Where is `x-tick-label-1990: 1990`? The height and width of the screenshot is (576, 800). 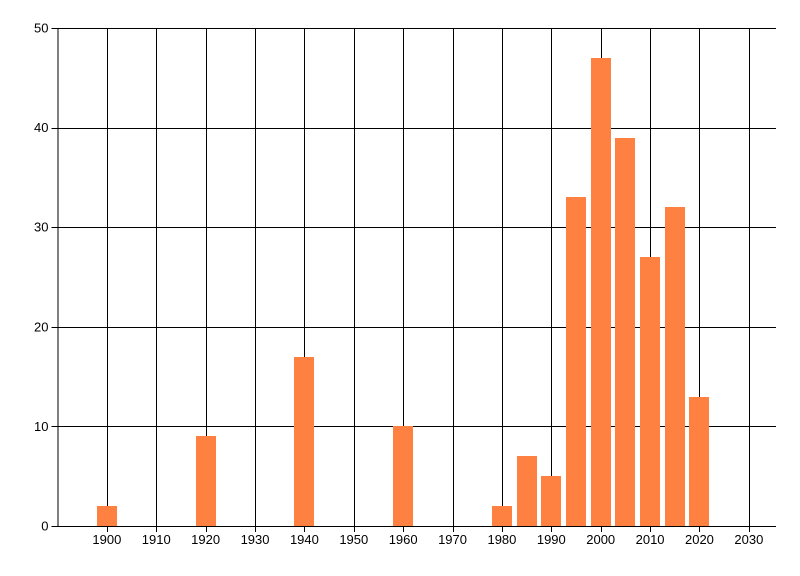
x-tick-label-1990: 1990 is located at coordinates (551, 539).